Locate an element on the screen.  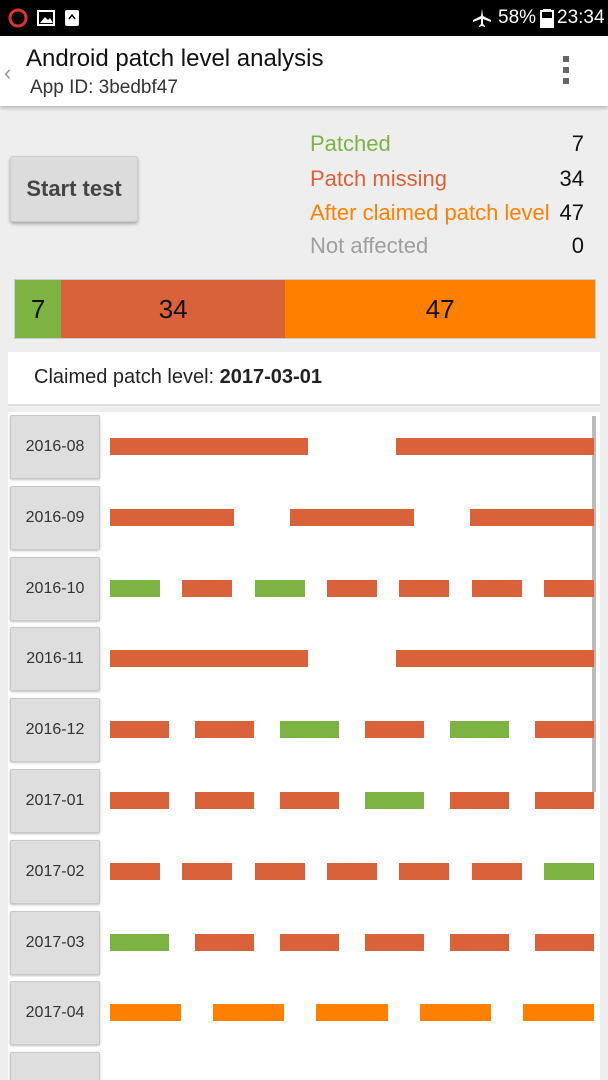
claimed-patch-level-panel: Claimed patch level: 2017-03-01 is located at coordinates (304, 379).